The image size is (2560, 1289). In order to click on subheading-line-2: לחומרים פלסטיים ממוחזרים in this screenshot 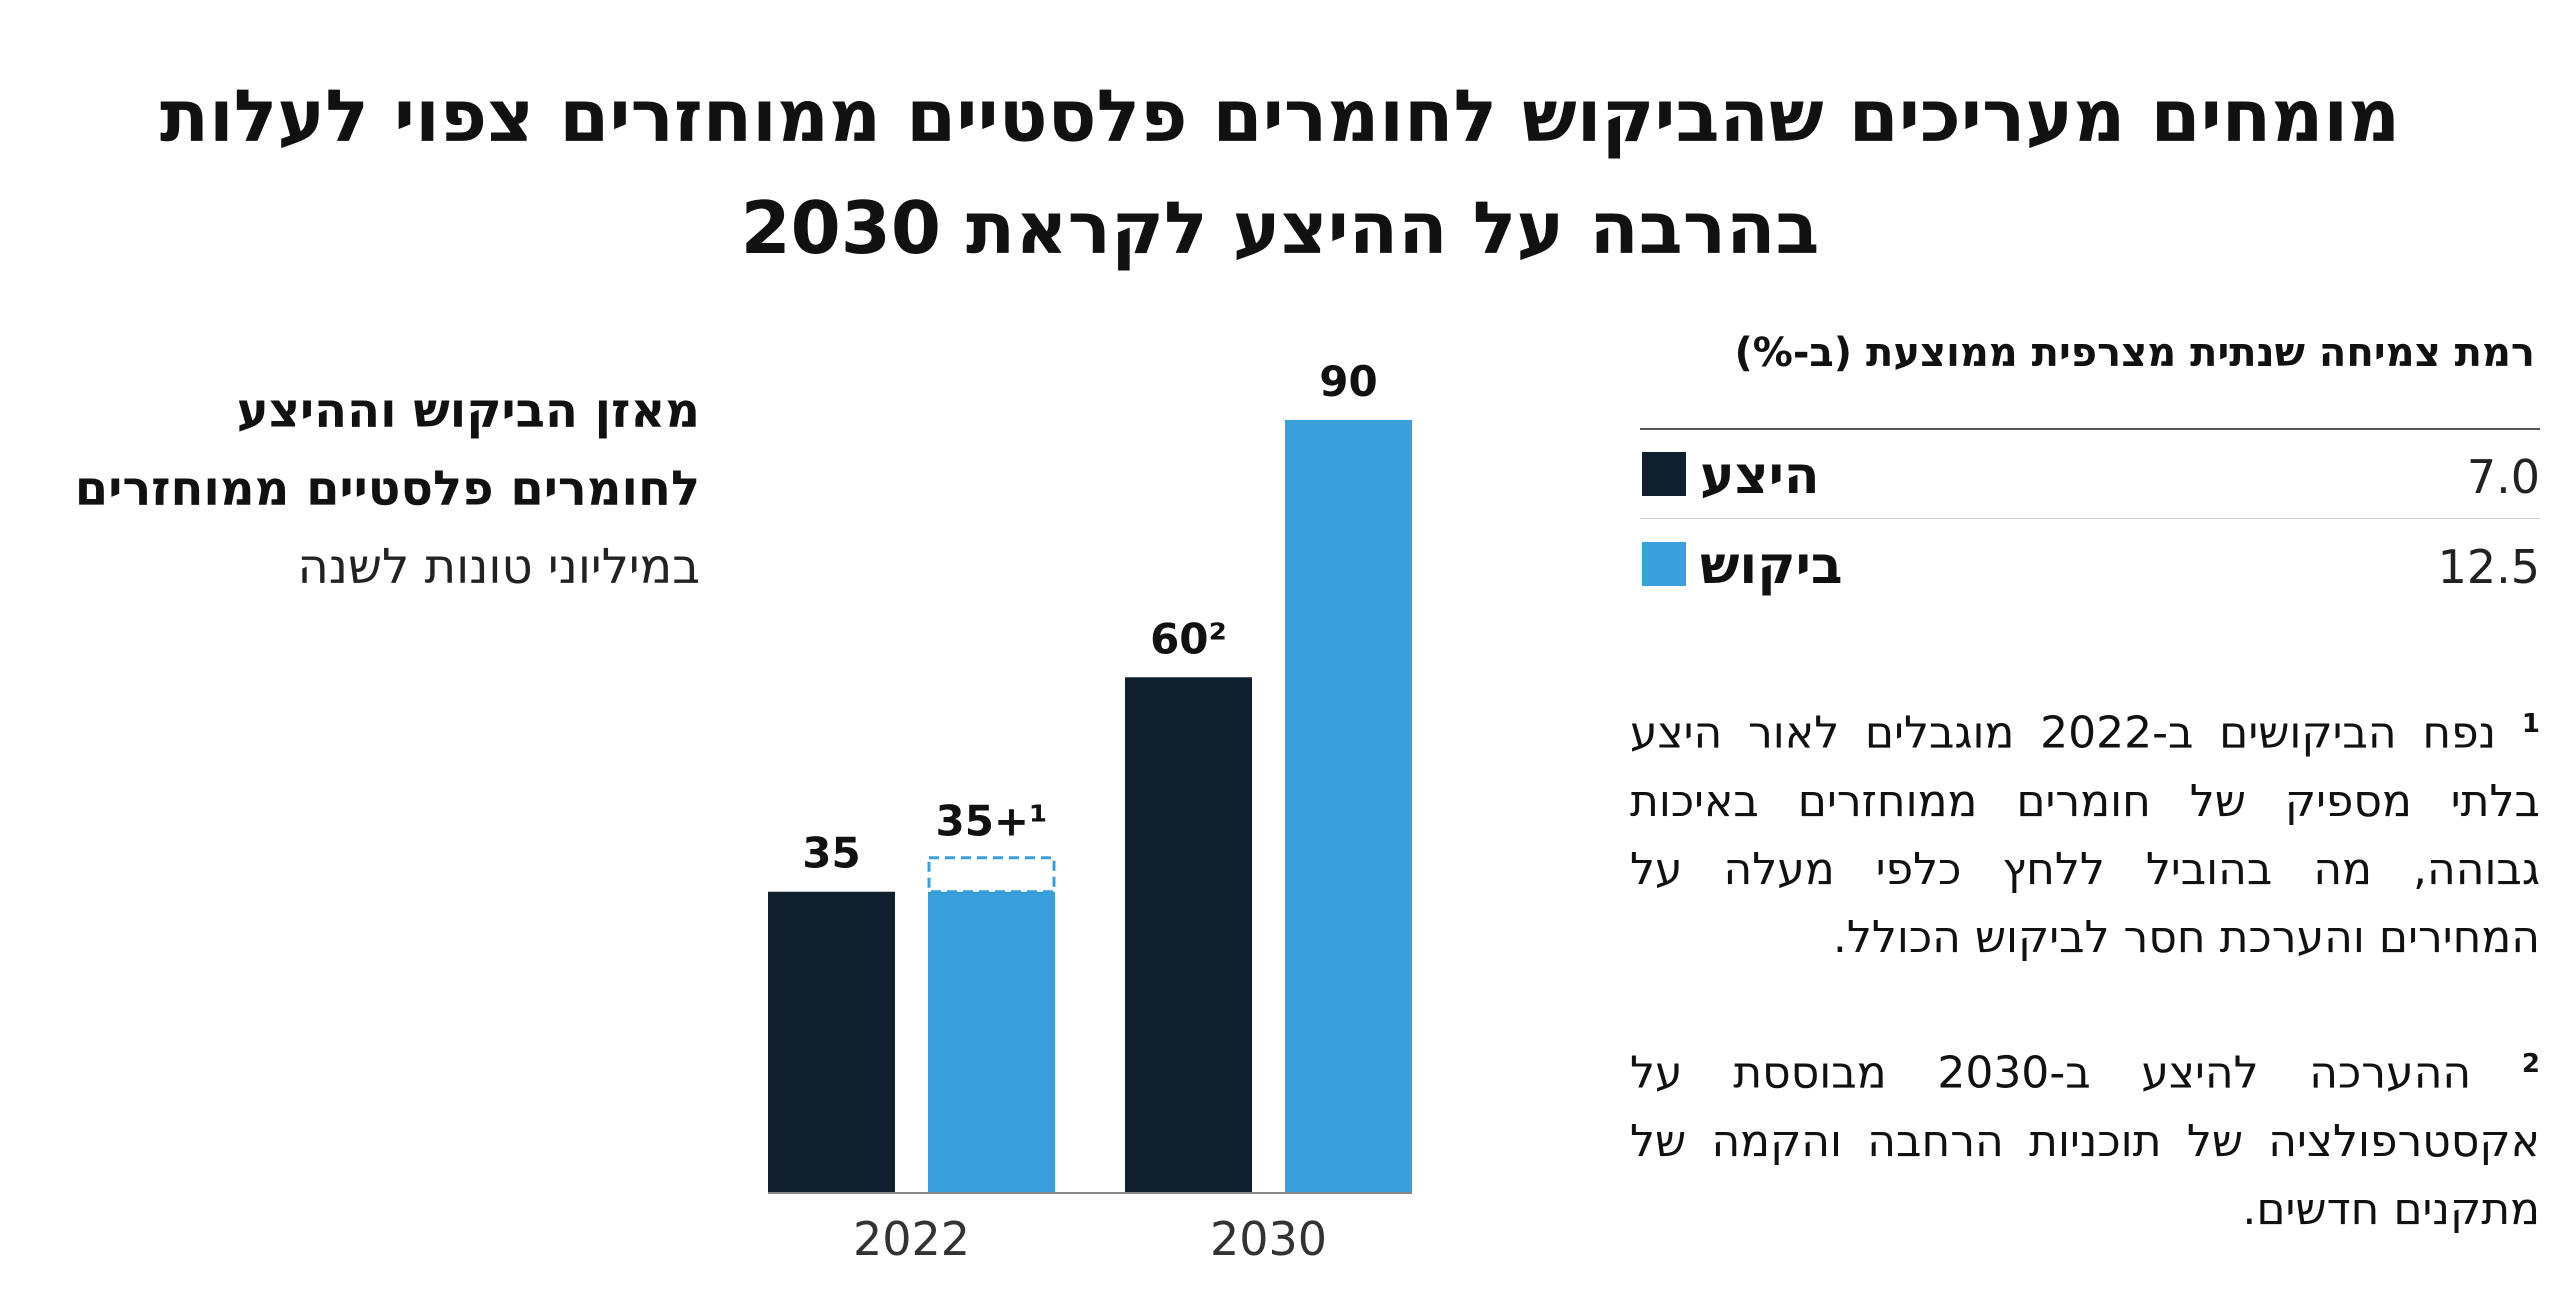, I will do `click(387, 489)`.